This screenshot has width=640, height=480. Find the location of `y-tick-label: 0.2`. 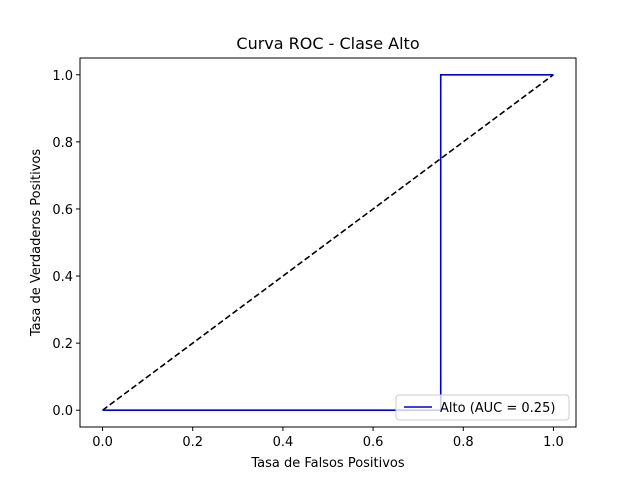

y-tick-label: 0.2 is located at coordinates (62, 344).